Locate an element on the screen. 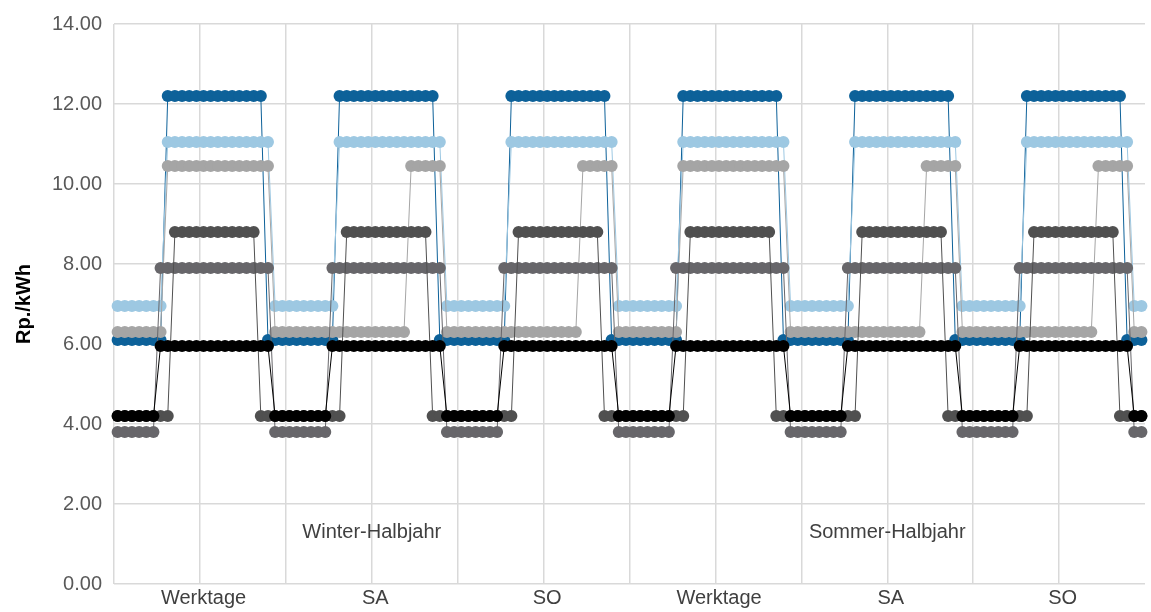 The height and width of the screenshot is (612, 1151). y-axis-title: Rp./kWh is located at coordinates (22, 304).